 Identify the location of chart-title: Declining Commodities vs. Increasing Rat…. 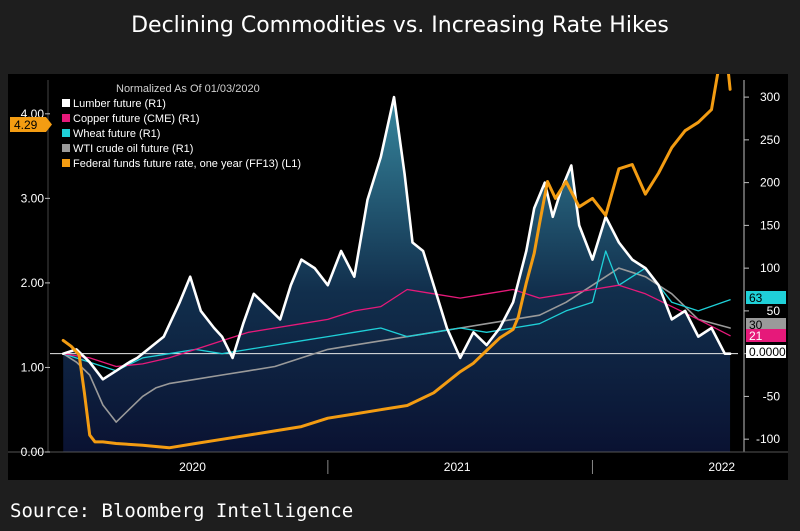
(400, 25).